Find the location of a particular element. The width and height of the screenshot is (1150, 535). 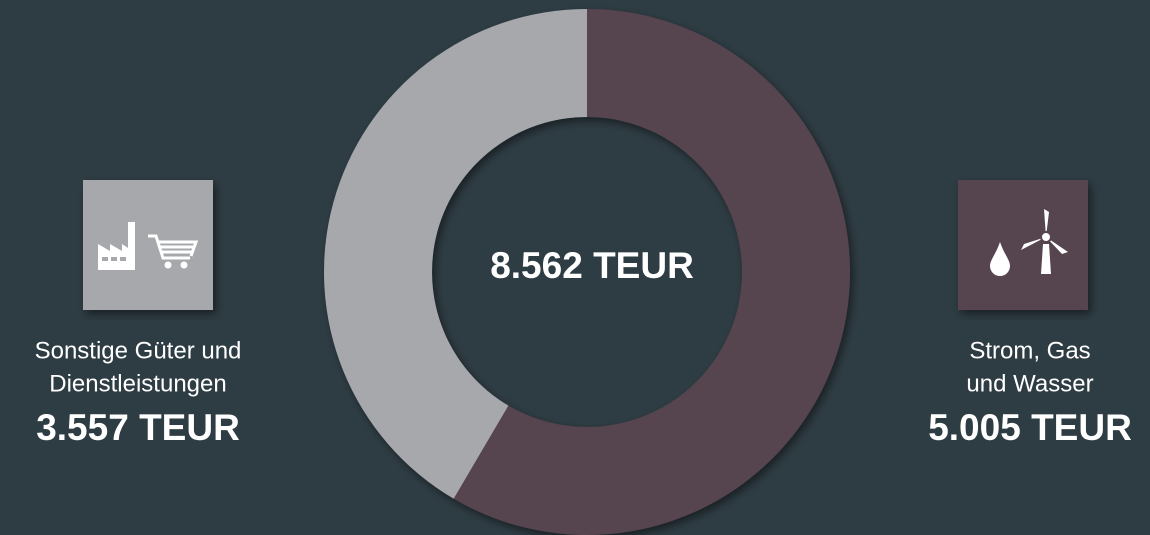

category-label: Strom, Gas is located at coordinates (1029, 350).